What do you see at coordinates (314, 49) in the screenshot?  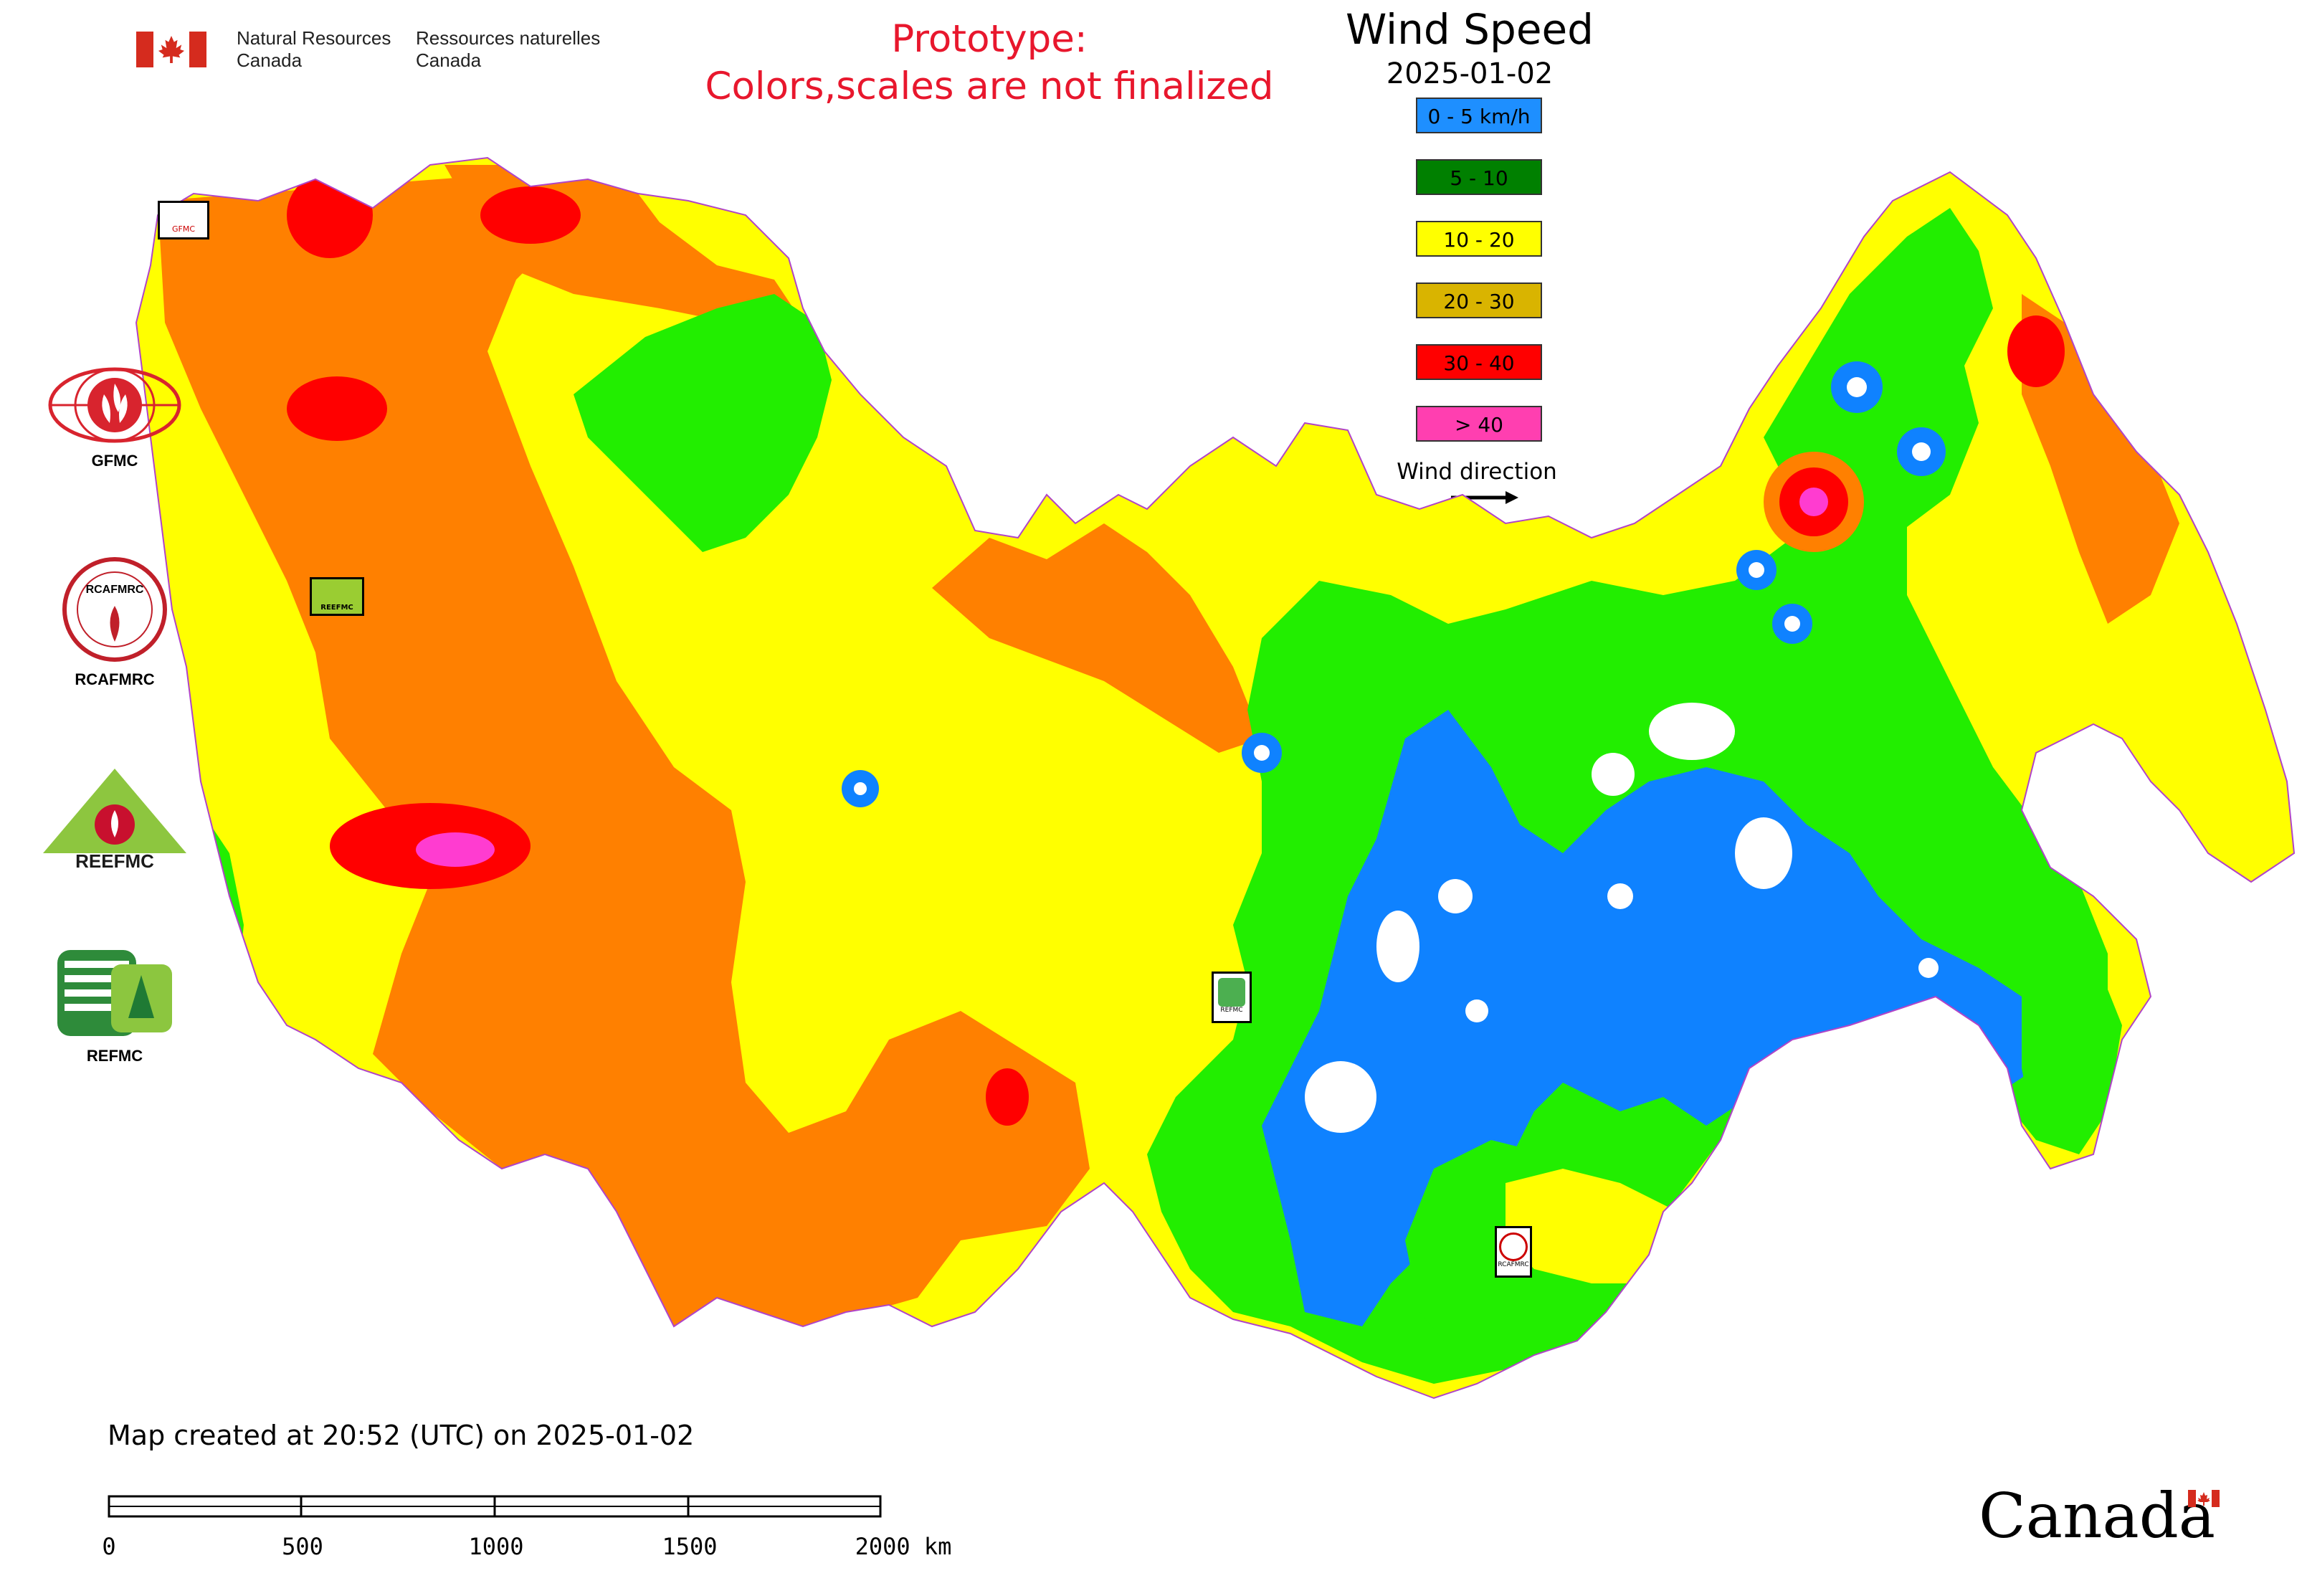 I see `signature-english: Natural Resources Canada` at bounding box center [314, 49].